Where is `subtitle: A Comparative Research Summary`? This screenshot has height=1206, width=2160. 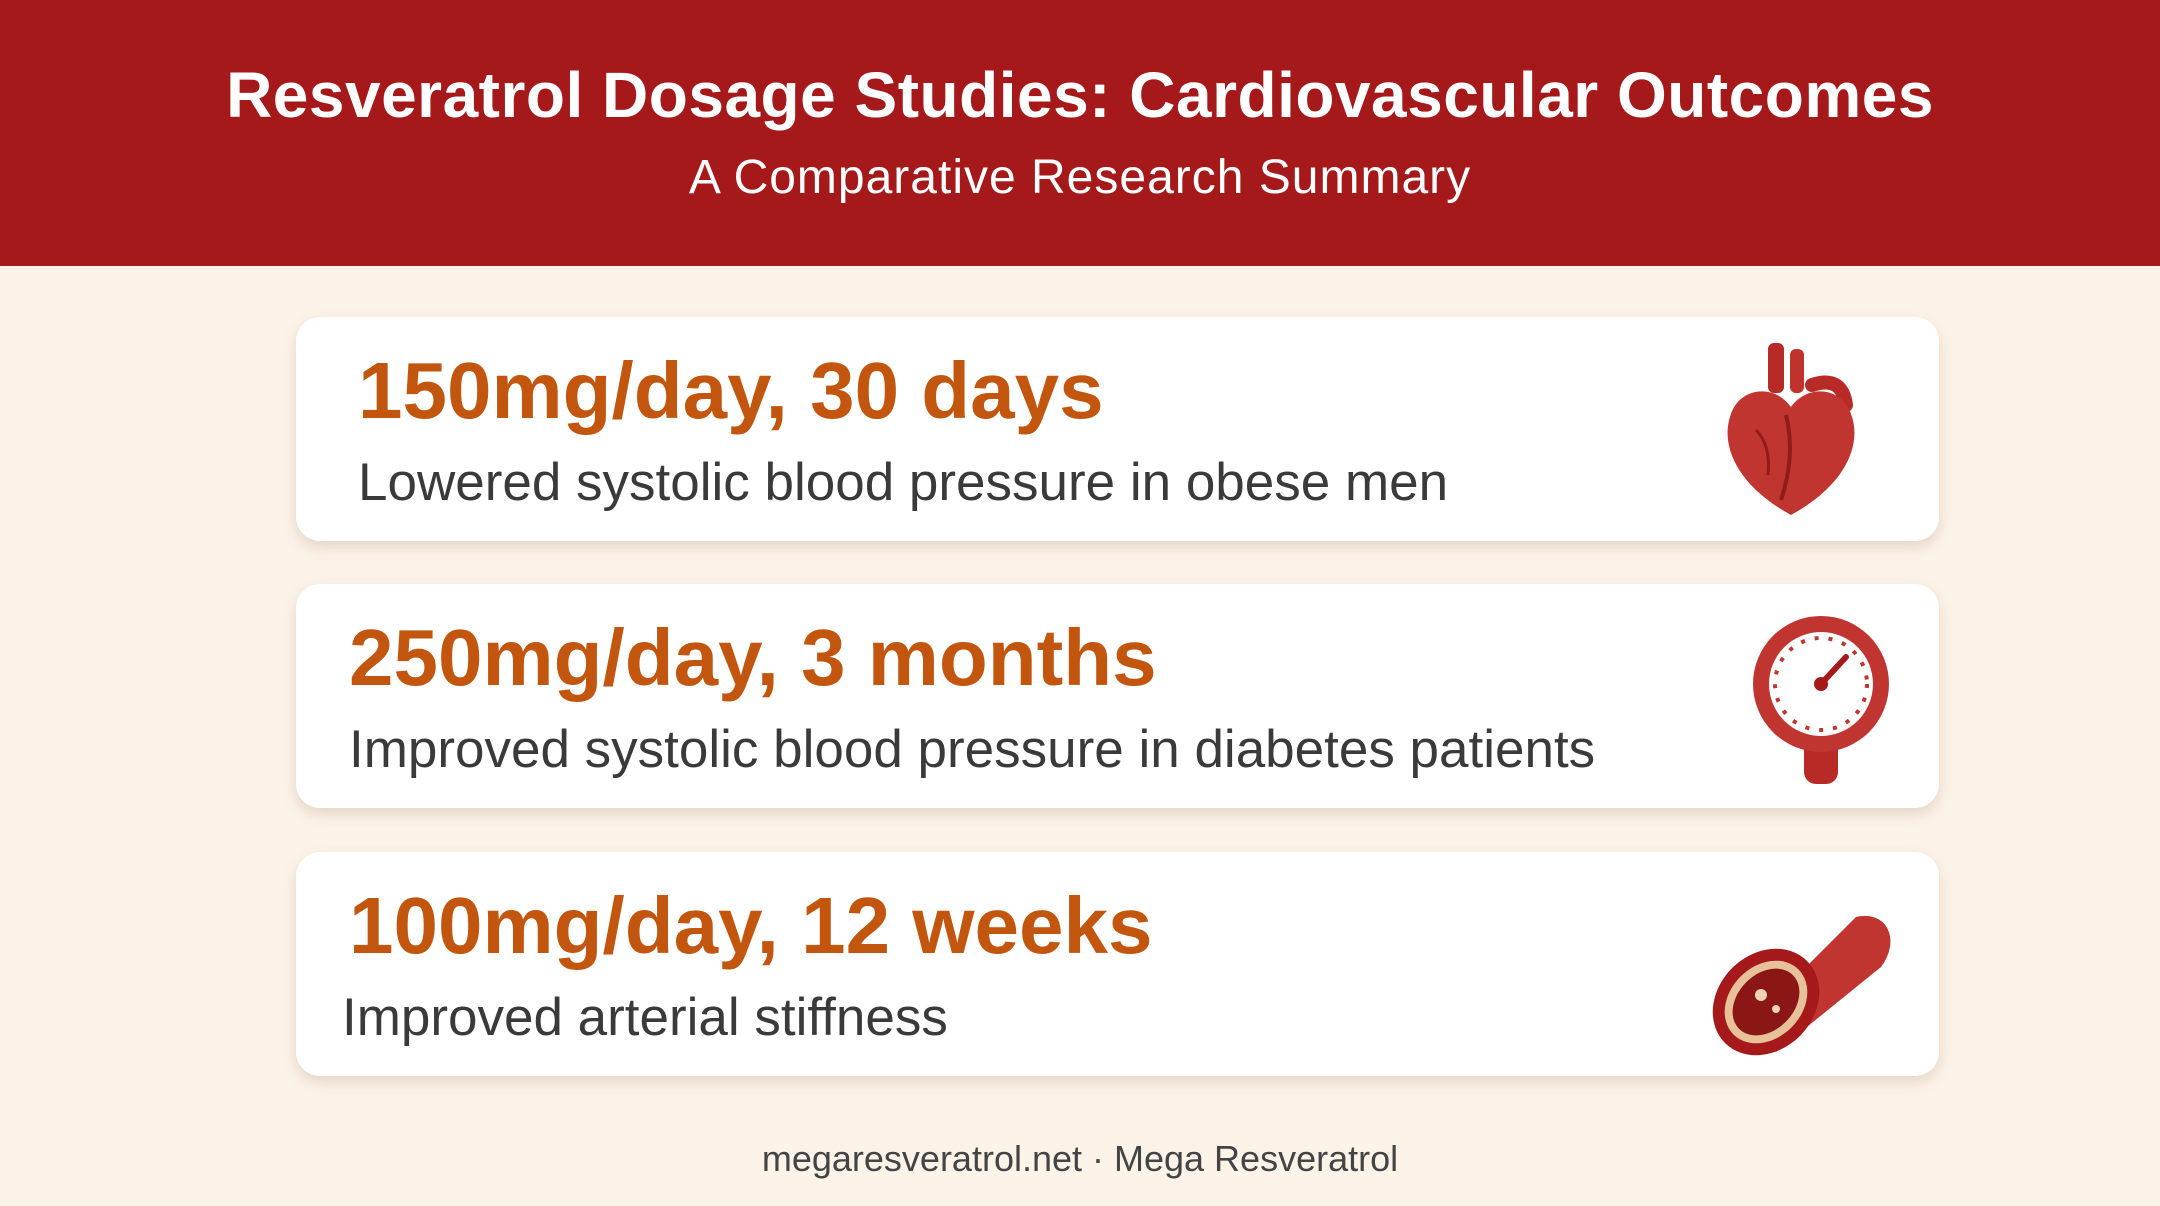
subtitle: A Comparative Research Summary is located at coordinates (1080, 177).